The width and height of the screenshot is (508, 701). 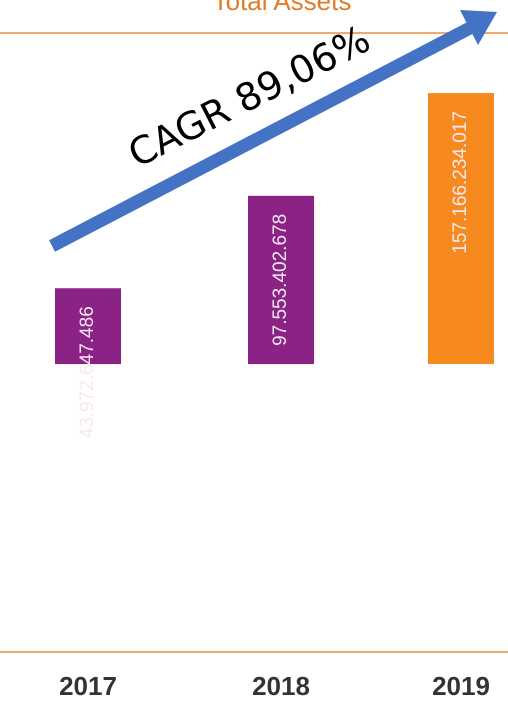 I want to click on x-tick-label: 2019, so click(x=461, y=686).